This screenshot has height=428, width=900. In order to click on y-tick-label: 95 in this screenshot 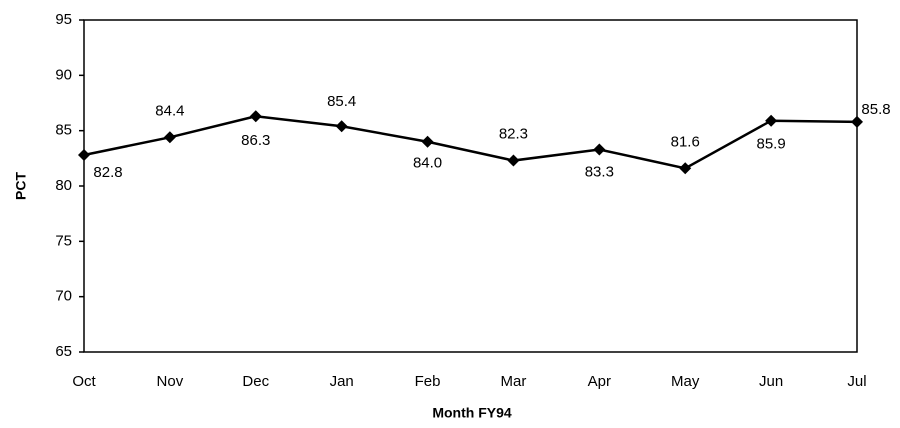, I will do `click(63, 19)`.